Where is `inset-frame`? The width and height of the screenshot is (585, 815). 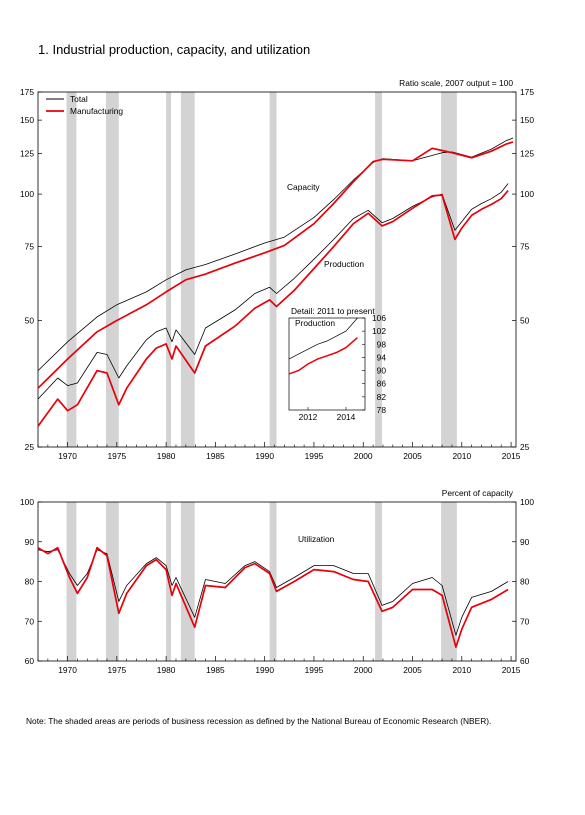
inset-frame is located at coordinates (327, 364).